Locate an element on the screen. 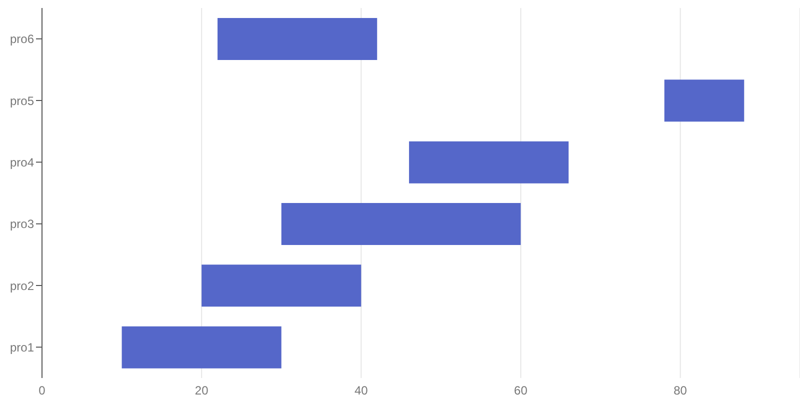 This screenshot has width=800, height=411. y-tick-label: pro6 is located at coordinates (22, 39).